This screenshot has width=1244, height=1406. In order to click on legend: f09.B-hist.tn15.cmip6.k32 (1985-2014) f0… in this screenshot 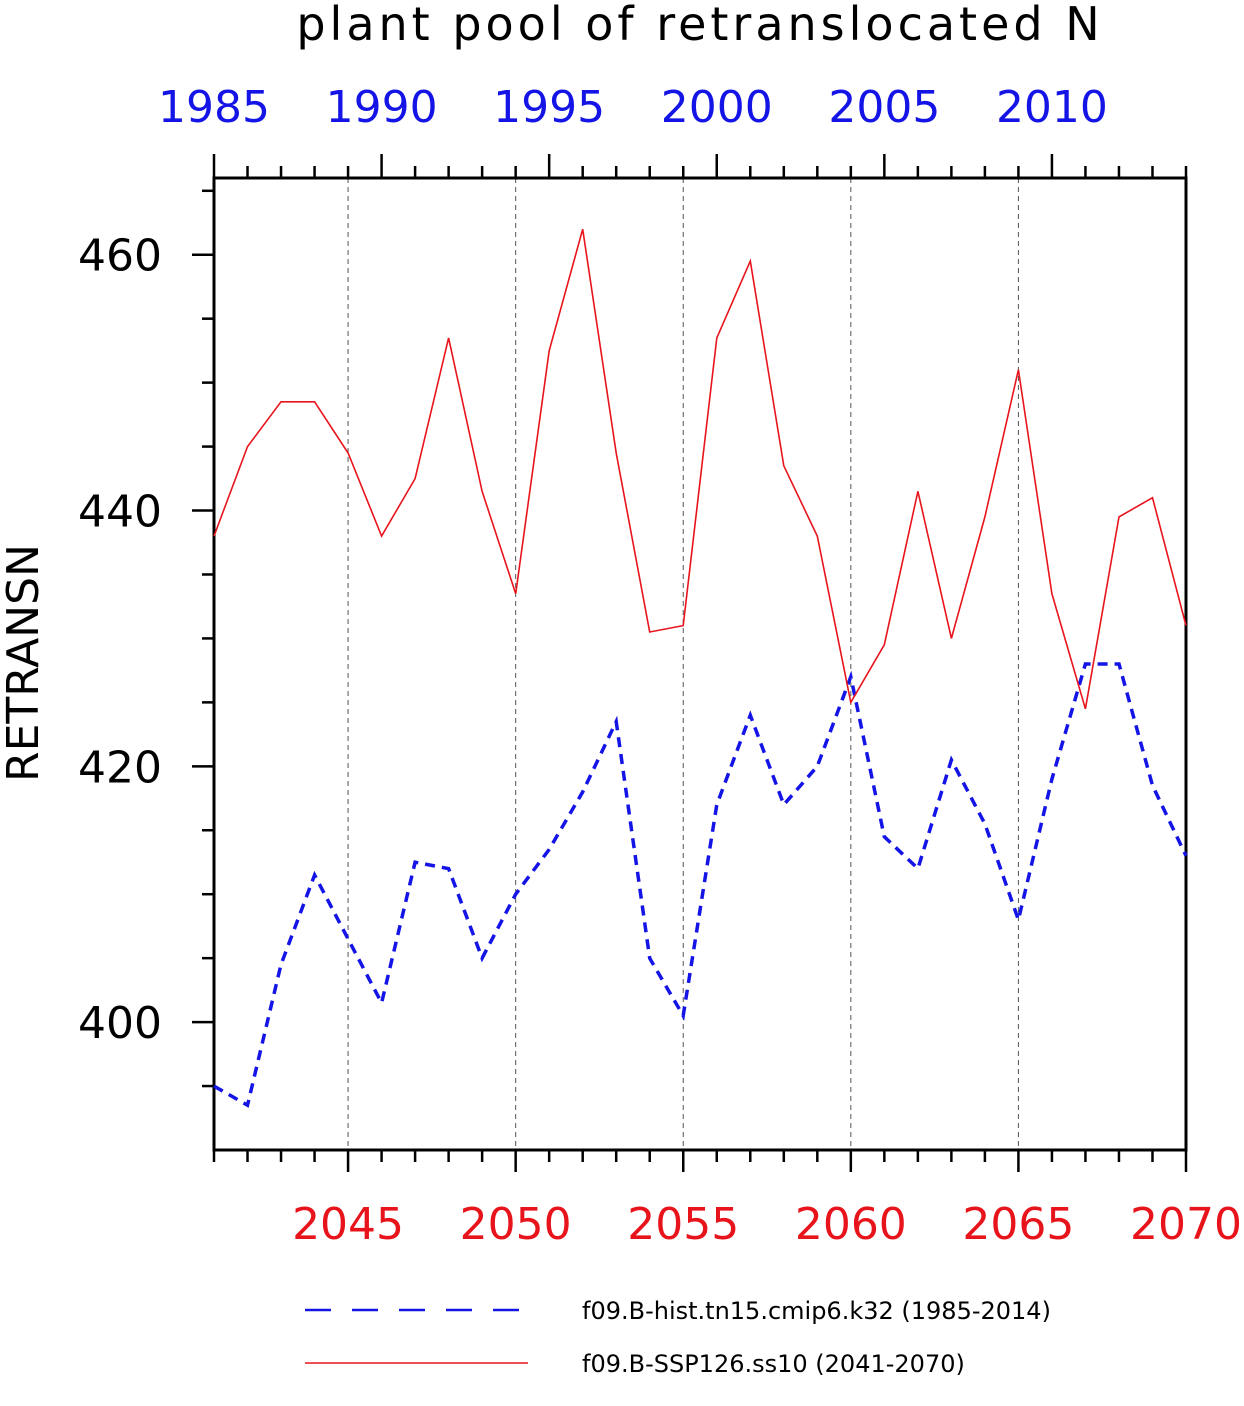, I will do `click(678, 1337)`.